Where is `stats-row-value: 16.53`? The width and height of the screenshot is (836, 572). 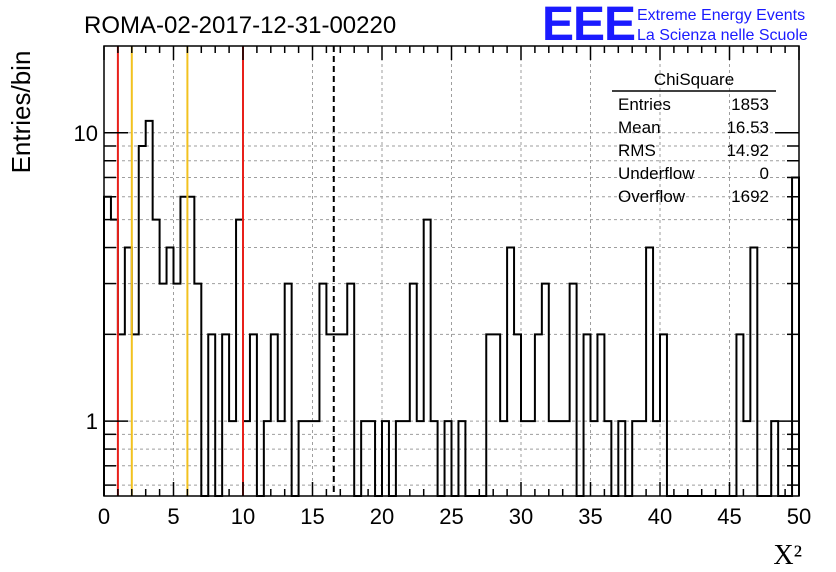
stats-row-value: 16.53 is located at coordinates (747, 127).